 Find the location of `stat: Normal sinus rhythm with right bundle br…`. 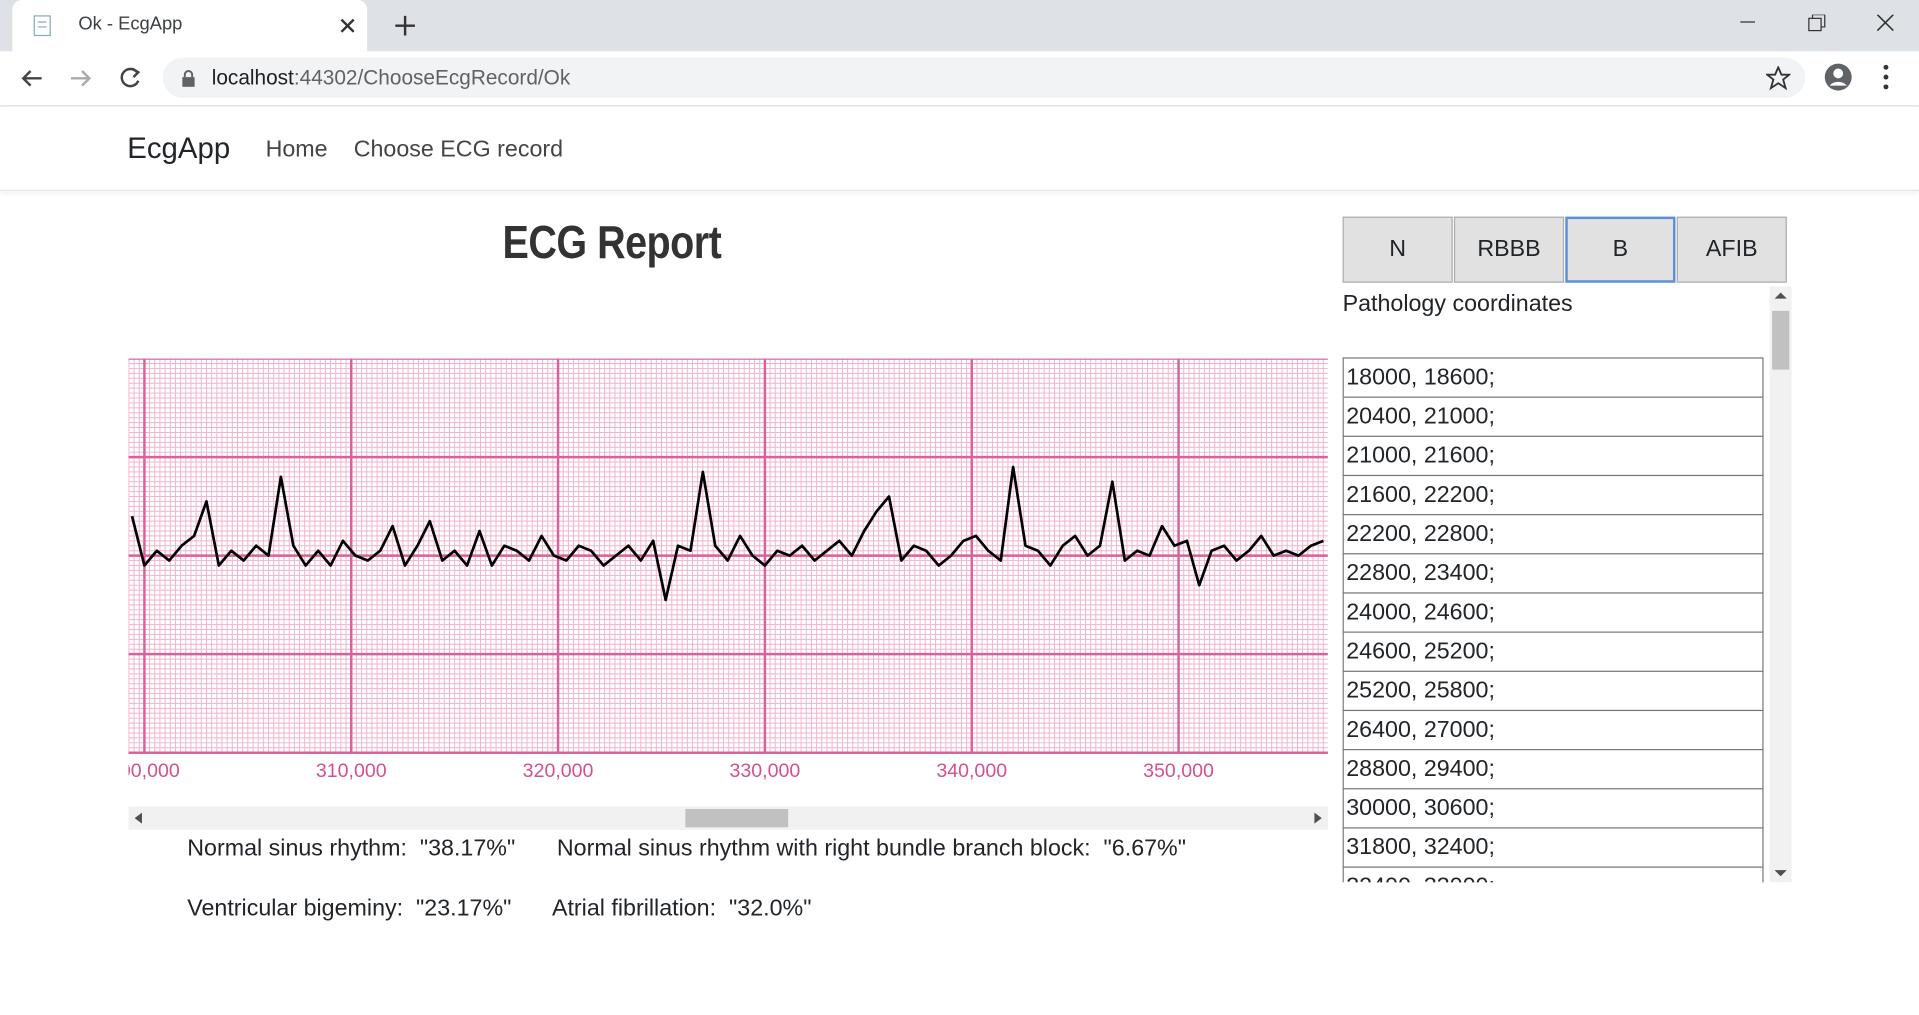

stat: Normal sinus rhythm with right bundle br… is located at coordinates (871, 849).